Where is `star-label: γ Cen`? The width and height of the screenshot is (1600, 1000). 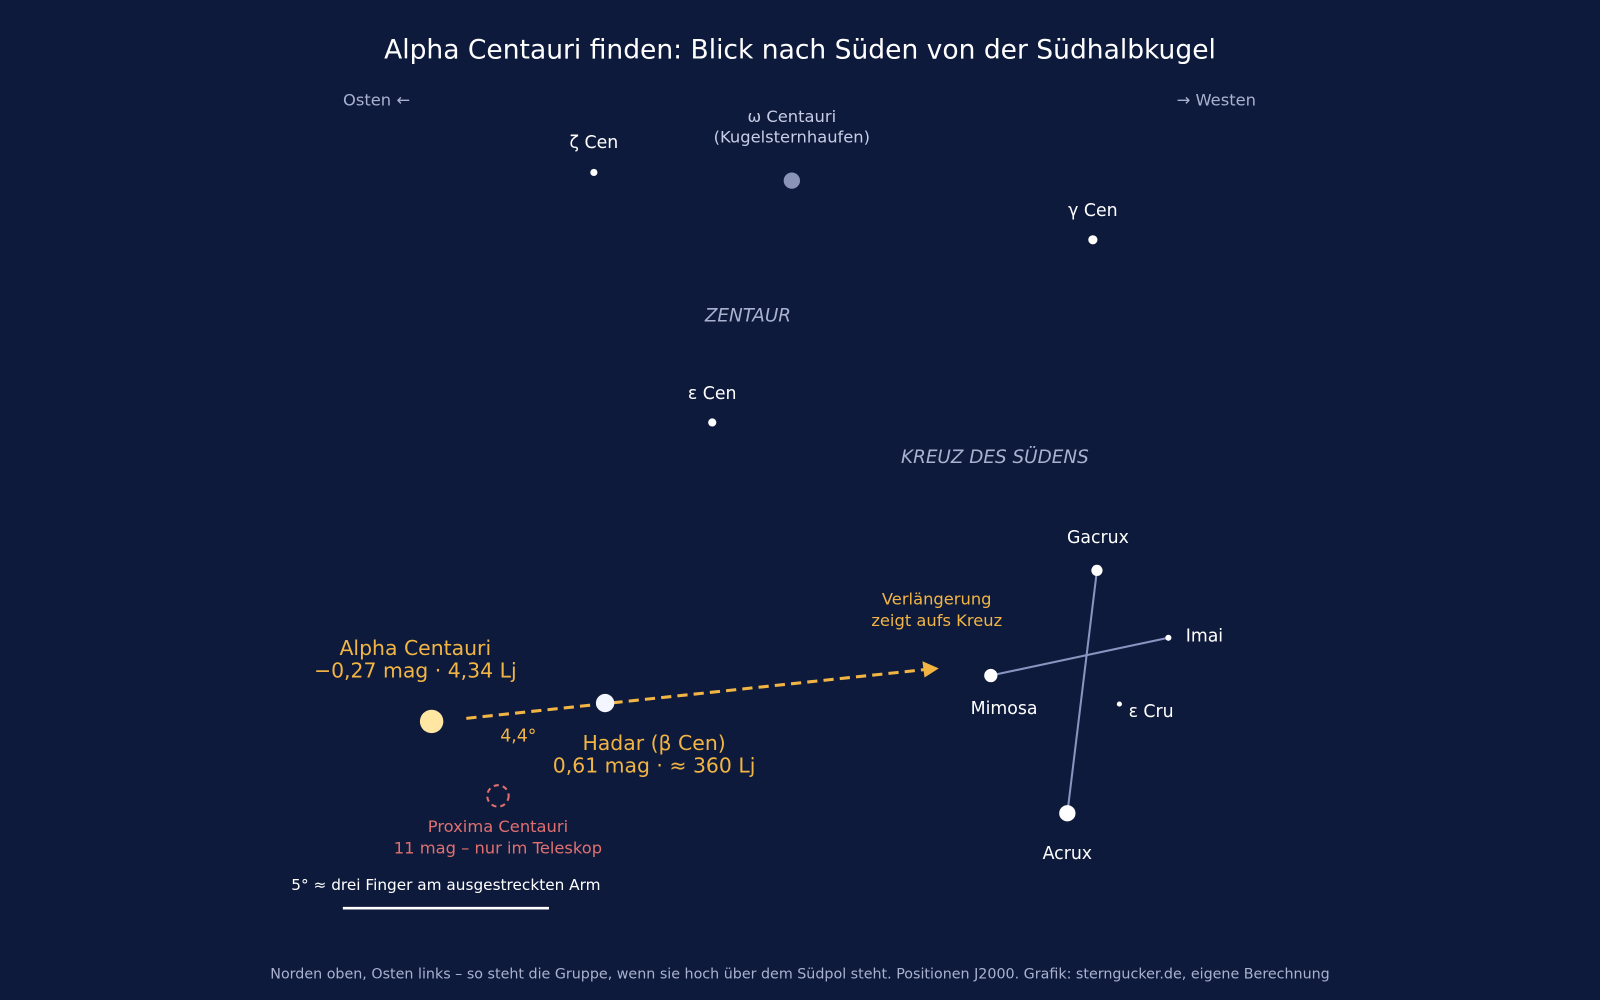 star-label: γ Cen is located at coordinates (1093, 211).